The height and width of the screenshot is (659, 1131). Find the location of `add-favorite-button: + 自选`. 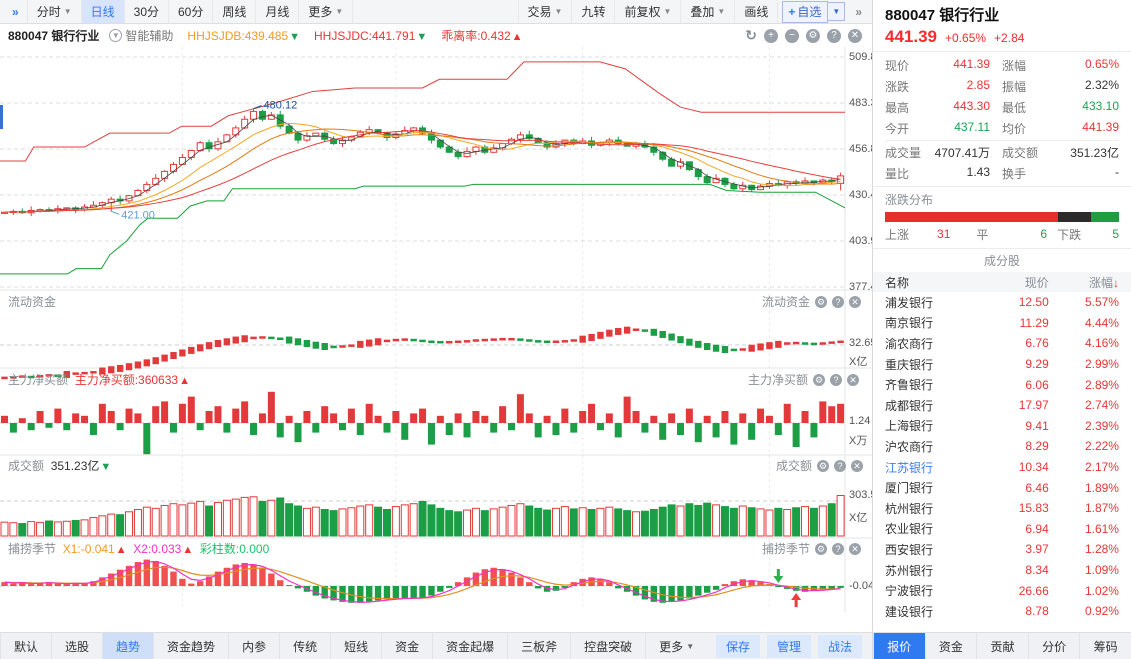

add-favorite-button: + 自选 is located at coordinates (805, 11).